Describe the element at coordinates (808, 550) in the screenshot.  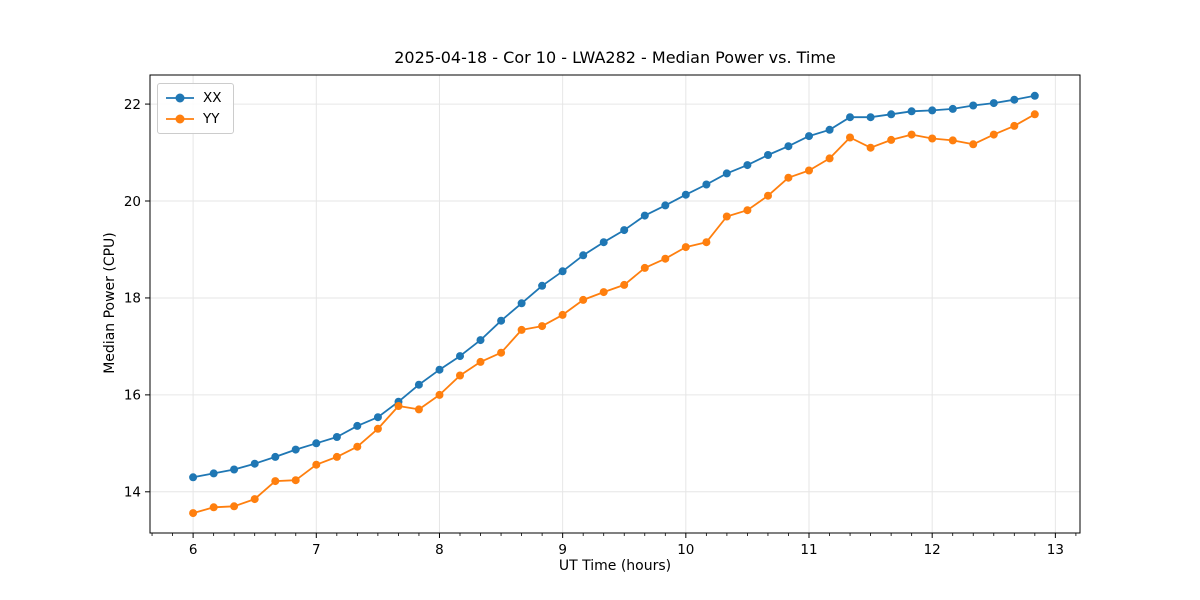
I see `x-tick-label: 11` at that location.